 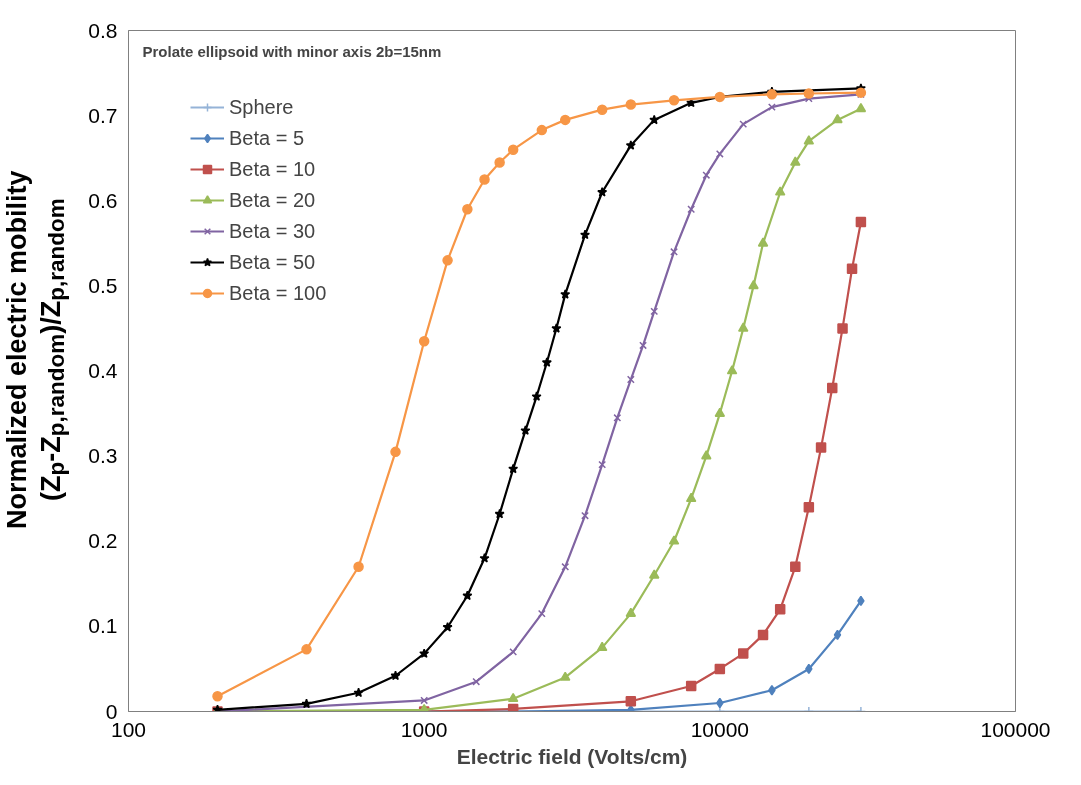 I want to click on x-tick-label: 100000, so click(x=1015, y=729).